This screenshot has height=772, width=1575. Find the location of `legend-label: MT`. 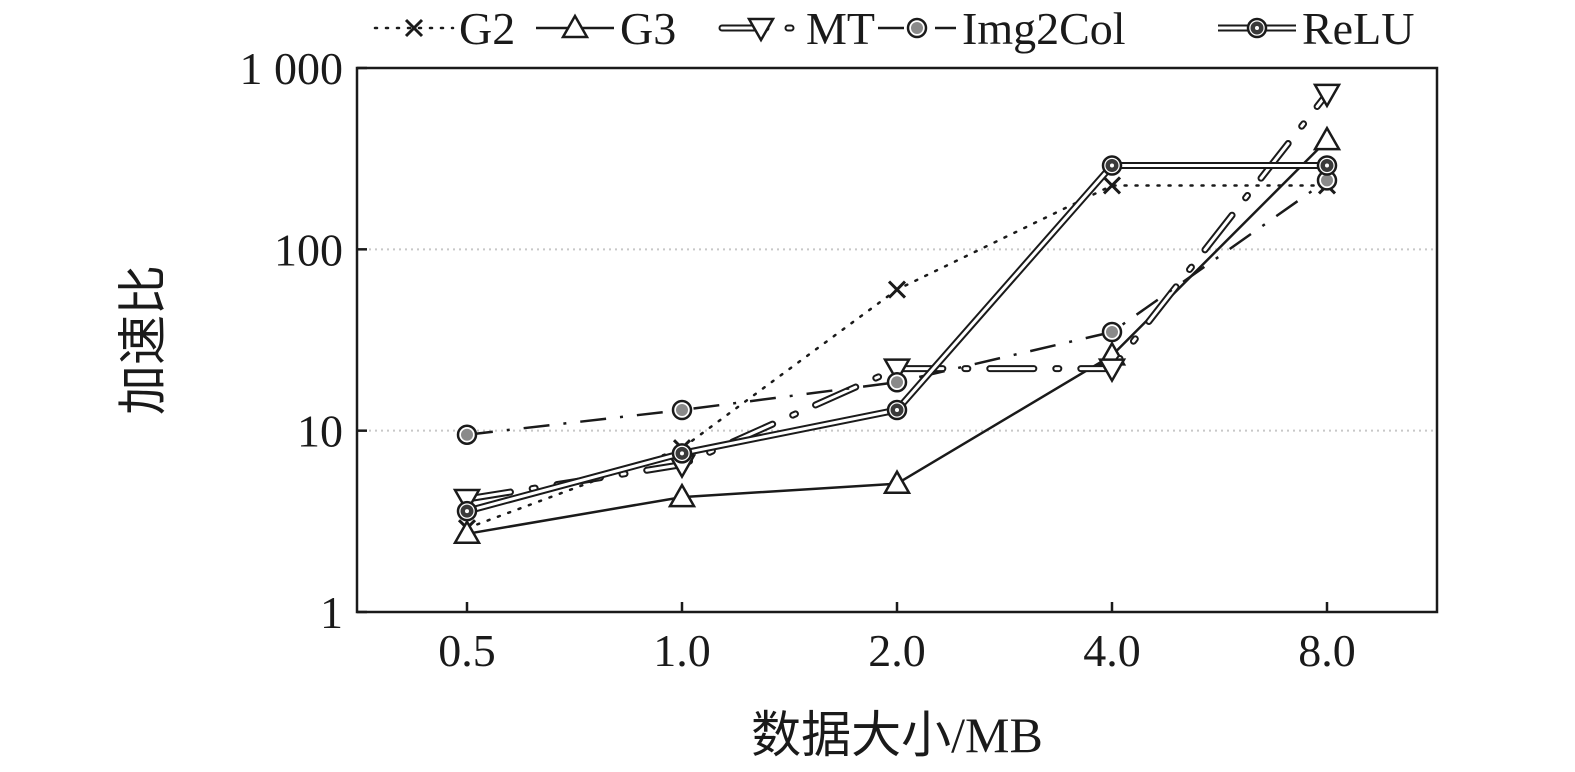

legend-label: MT is located at coordinates (840, 28).